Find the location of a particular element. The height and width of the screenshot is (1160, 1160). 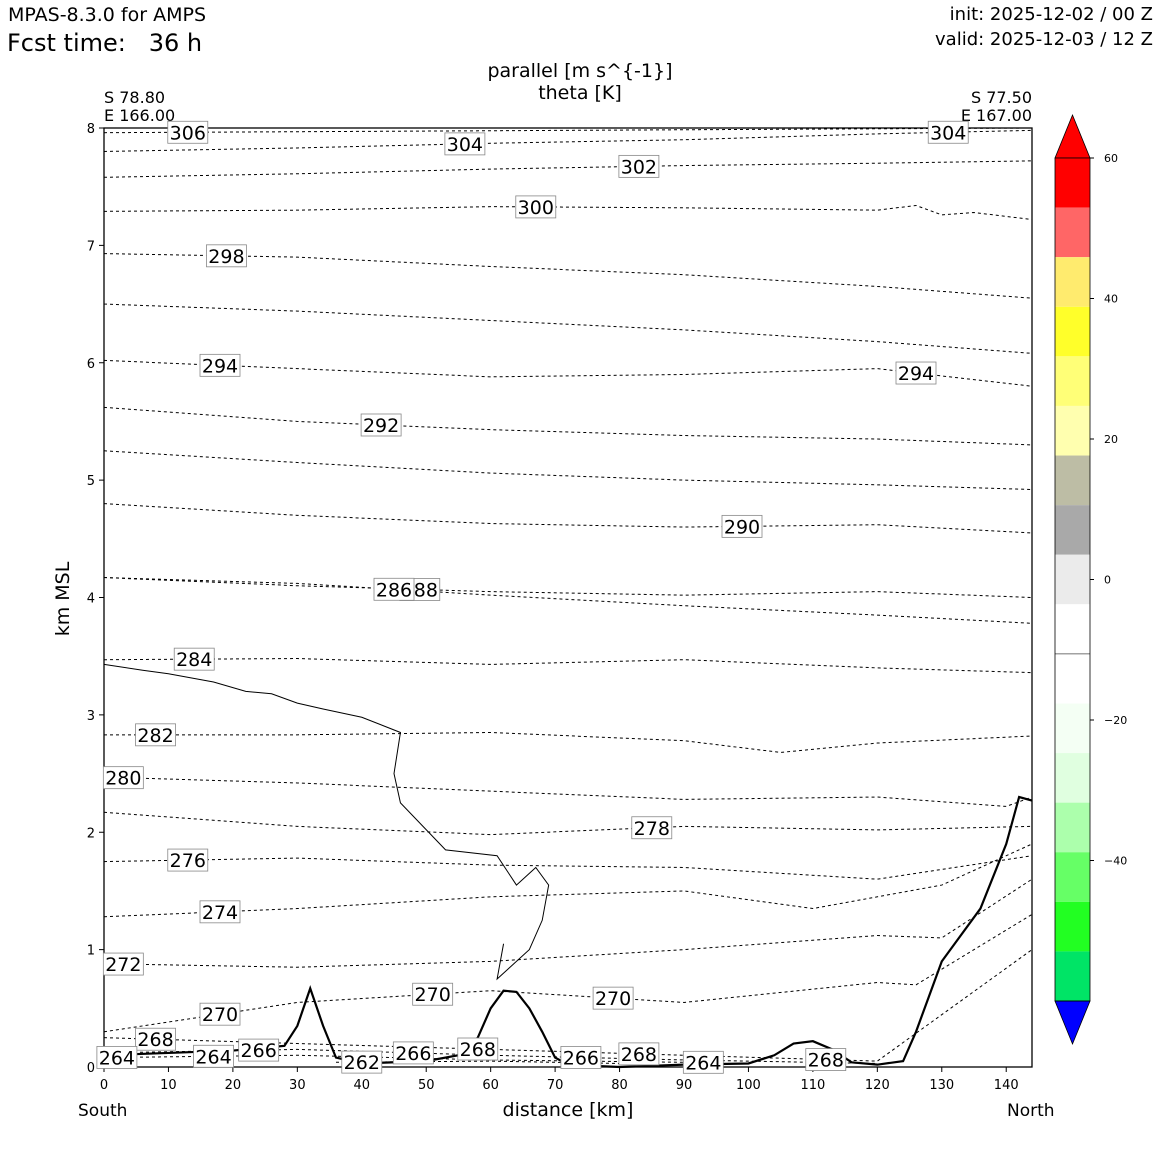

contour-label-270-0: 270 is located at coordinates (220, 1014).